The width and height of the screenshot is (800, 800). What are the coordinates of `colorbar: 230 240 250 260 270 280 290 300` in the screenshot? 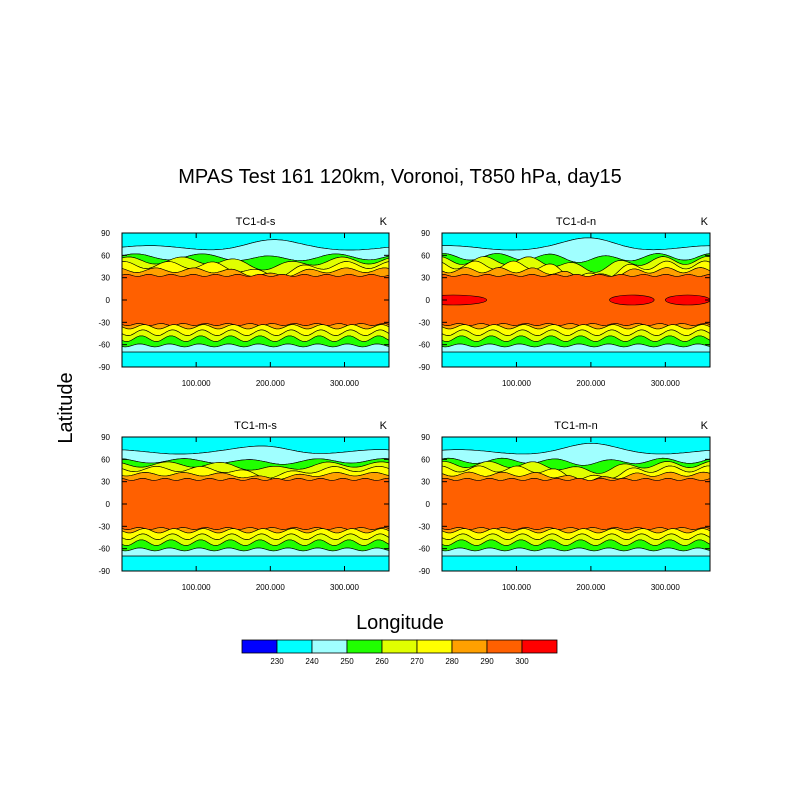 It's located at (399, 652).